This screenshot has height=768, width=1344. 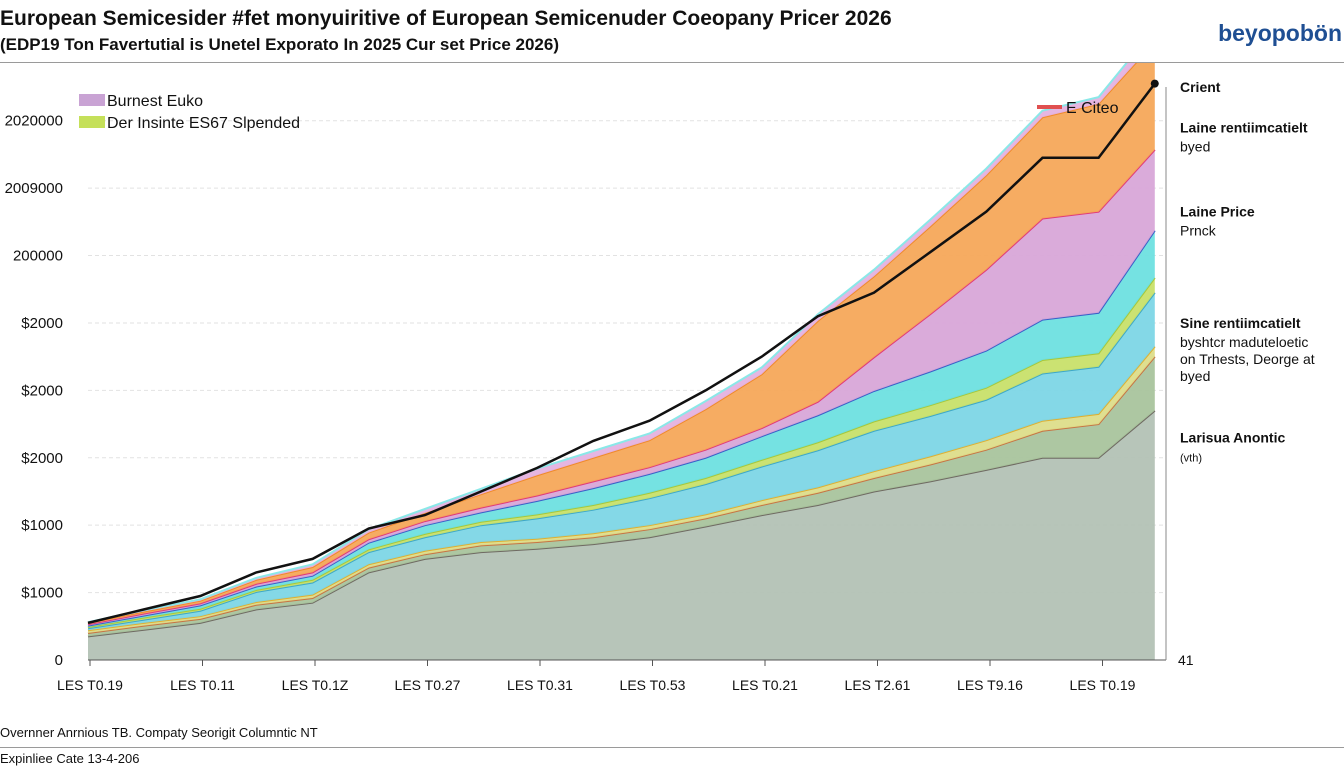 What do you see at coordinates (38, 256) in the screenshot?
I see `y-tick-label: 200000` at bounding box center [38, 256].